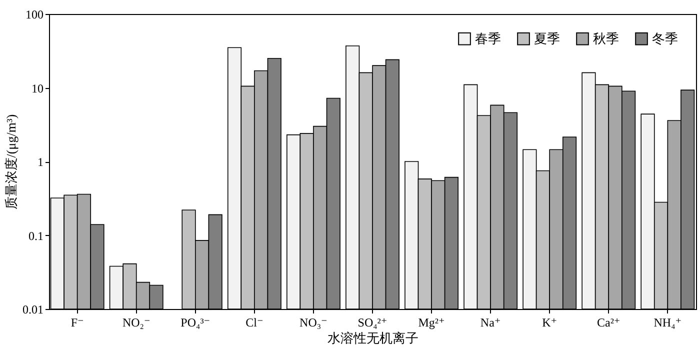  I want to click on y-axis-title: 质量浓度/(μg/m³), so click(11, 162).